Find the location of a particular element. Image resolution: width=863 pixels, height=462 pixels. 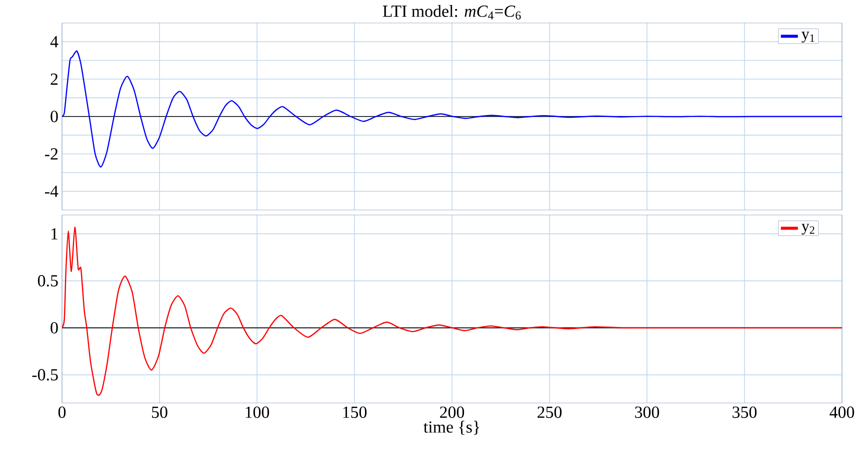

x-tick-label: 300 is located at coordinates (647, 412).